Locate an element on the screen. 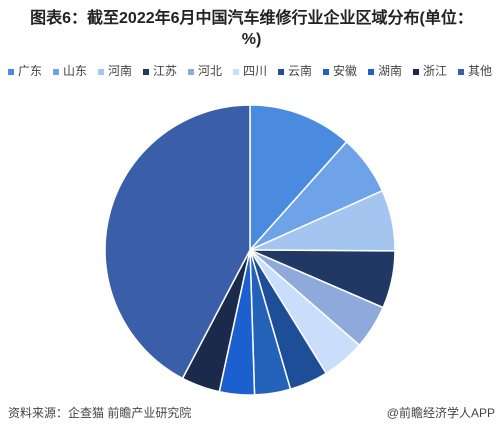  source-note: 资料来源：企查猫 前瞻产业研究院 is located at coordinates (99, 412).